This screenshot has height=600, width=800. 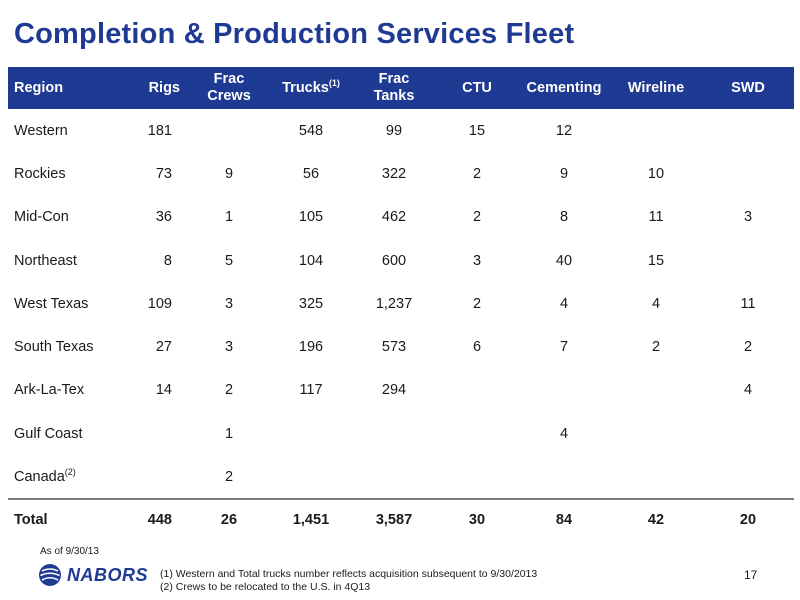 What do you see at coordinates (66, 476) in the screenshot?
I see `row-region: Canada(2)` at bounding box center [66, 476].